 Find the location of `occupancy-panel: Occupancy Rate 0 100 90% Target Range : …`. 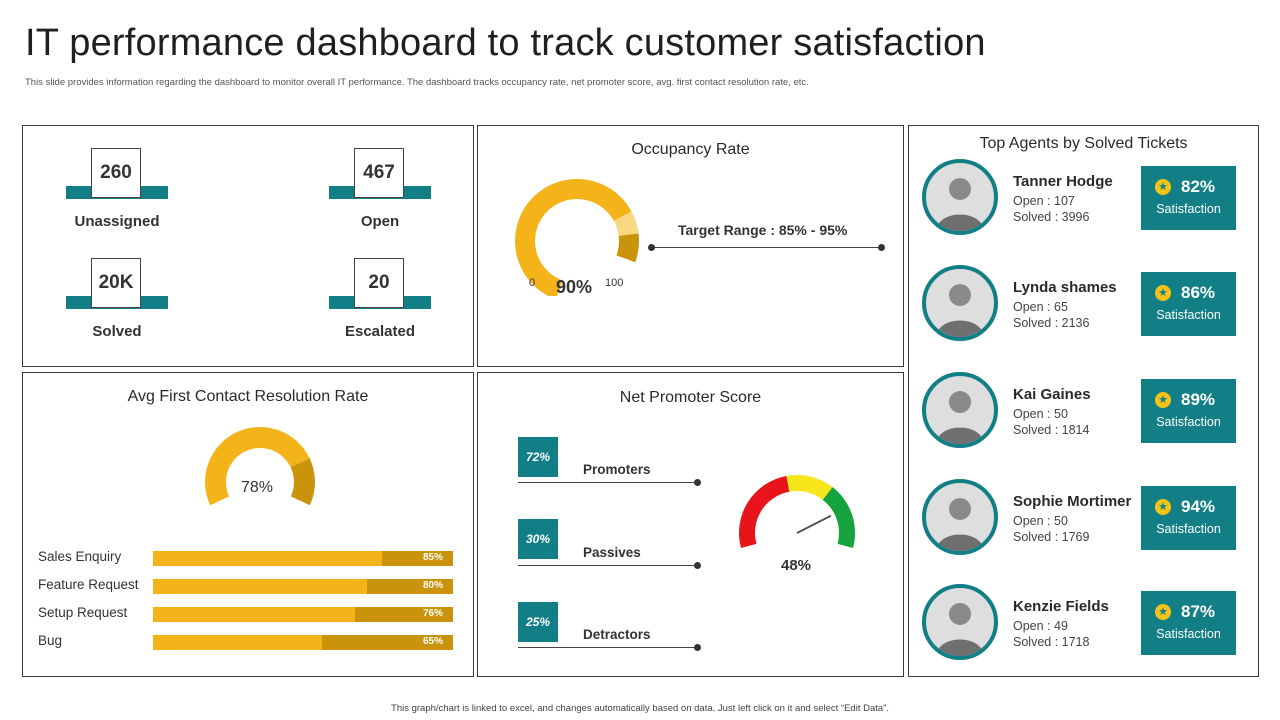

occupancy-panel: Occupancy Rate 0 100 90% Target Range : … is located at coordinates (690, 246).